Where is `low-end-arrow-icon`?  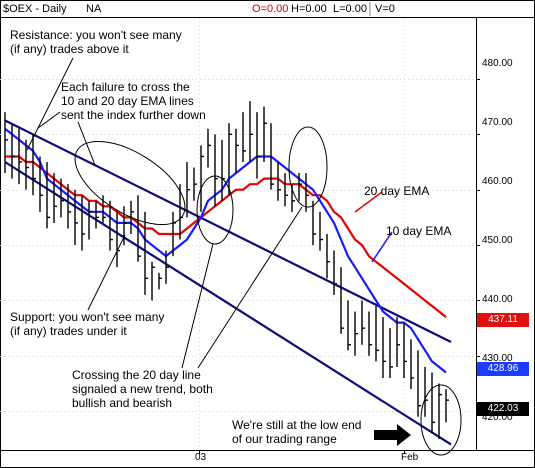
low-end-arrow-icon is located at coordinates (392, 435).